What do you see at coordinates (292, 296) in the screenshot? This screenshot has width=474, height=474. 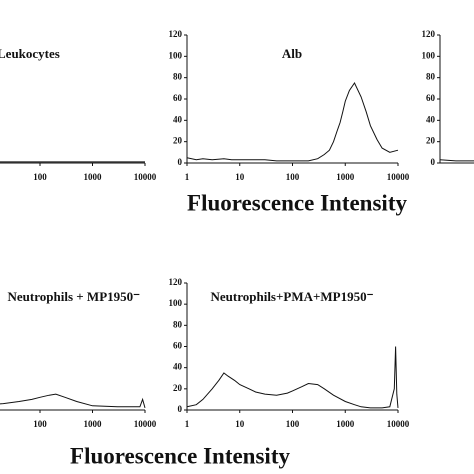 I see `panel-title: Neutrophils+PMA+MP1950⁻` at bounding box center [292, 296].